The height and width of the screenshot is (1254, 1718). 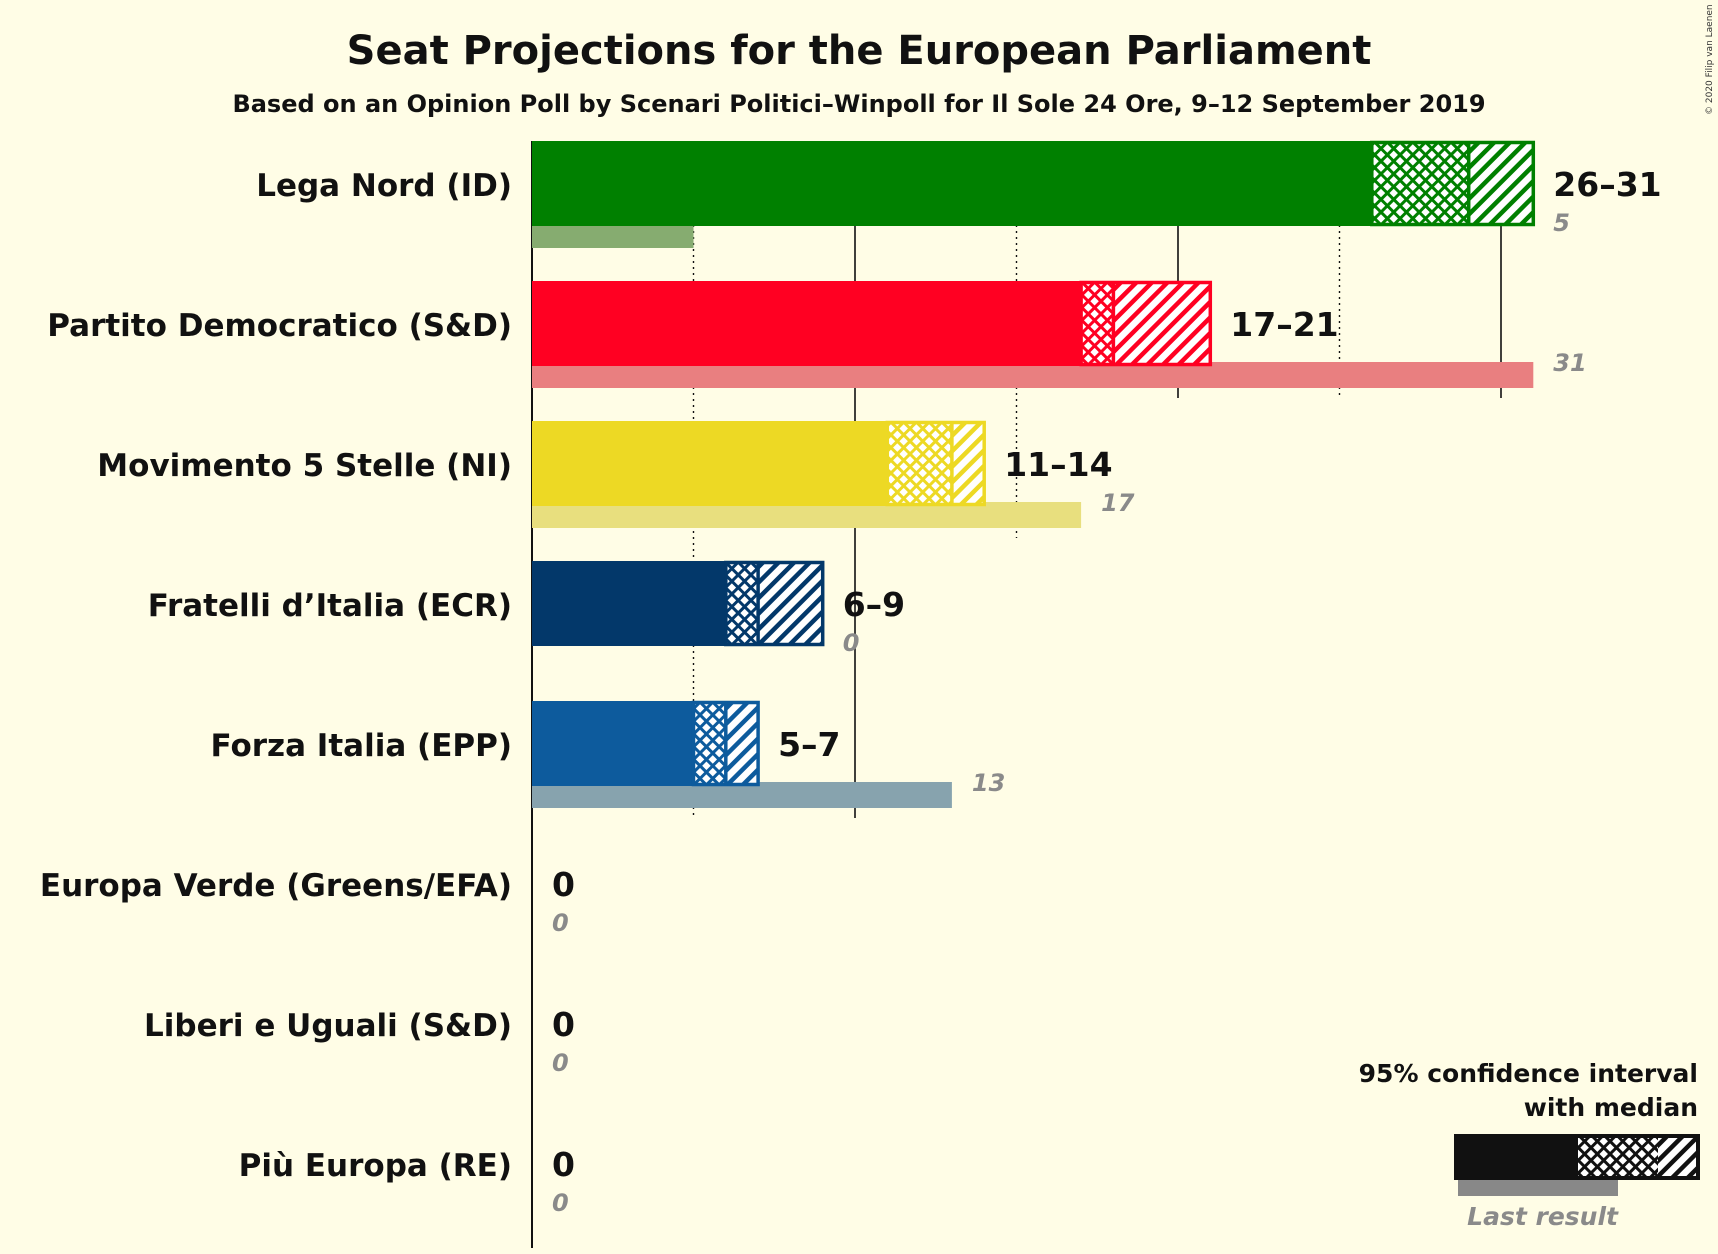 I want to click on party-row: Liberi e Uguali (S&D) 0 0, so click(x=359, y=1041).